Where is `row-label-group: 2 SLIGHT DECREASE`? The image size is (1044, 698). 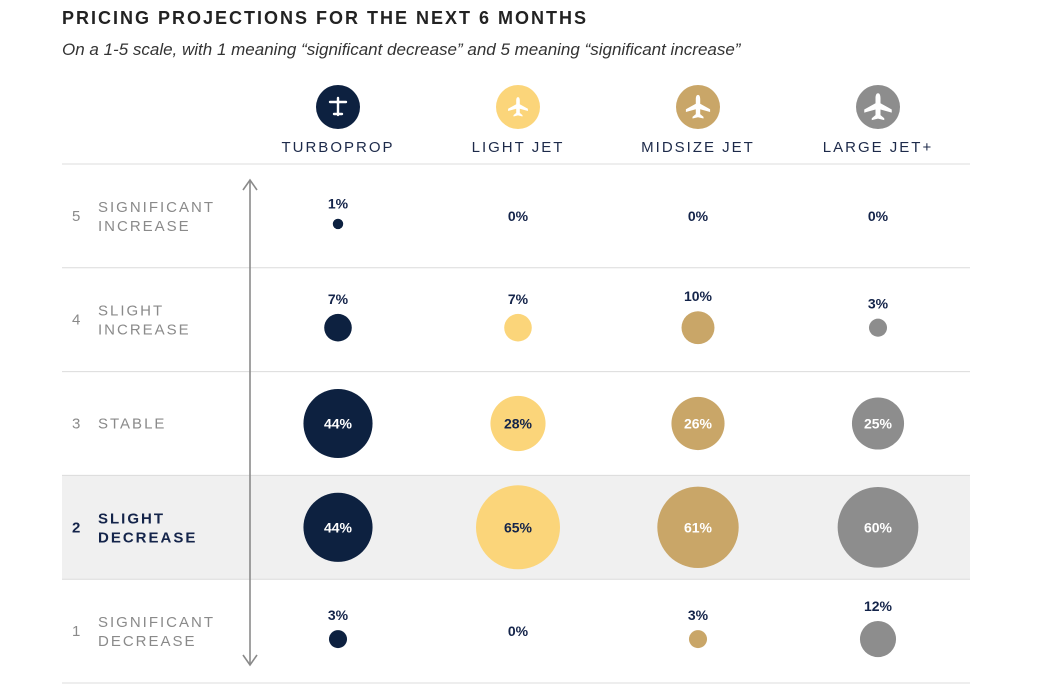 row-label-group: 2 SLIGHT DECREASE is located at coordinates (134, 528).